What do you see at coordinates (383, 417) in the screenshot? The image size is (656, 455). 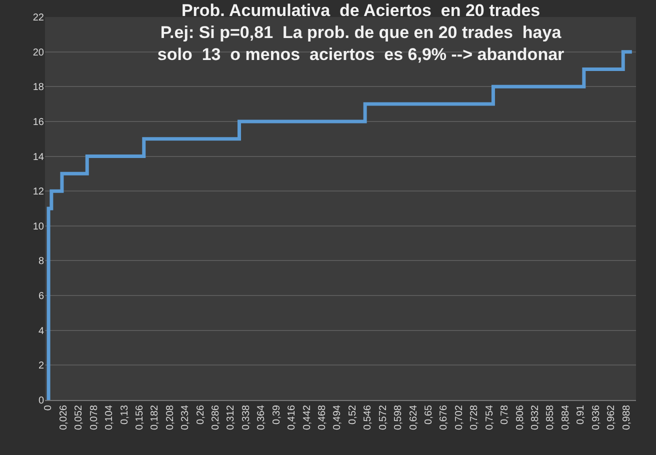 I see `x-tick-label: 0,572` at bounding box center [383, 417].